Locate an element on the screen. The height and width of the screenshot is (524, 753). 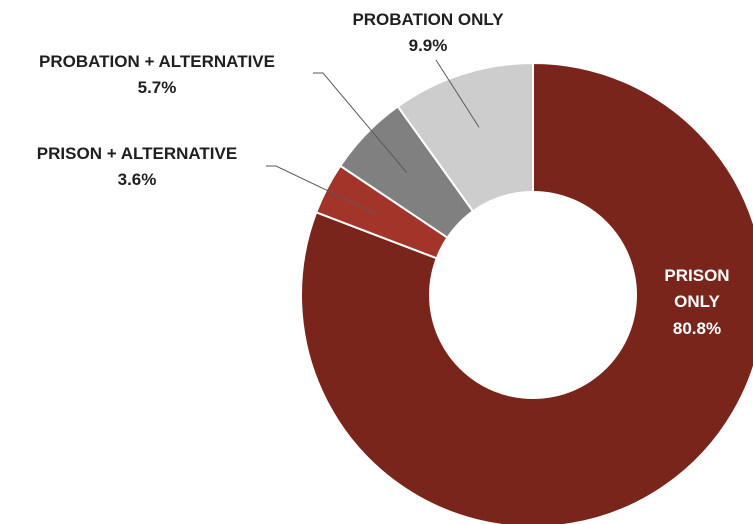
leader-line-prison-alternative is located at coordinates (321, 190).